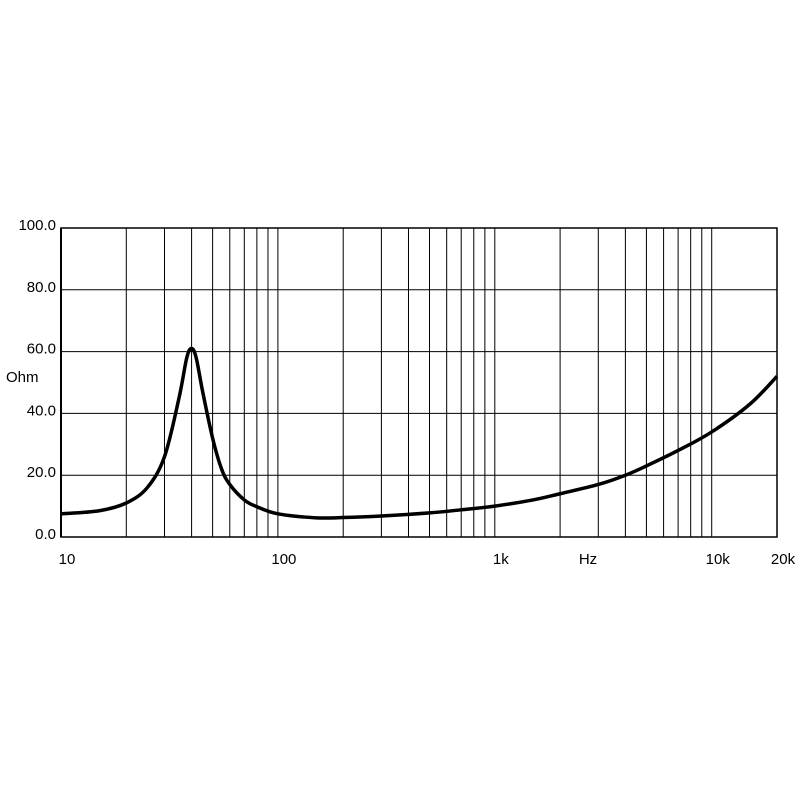 The image size is (800, 800). What do you see at coordinates (283, 559) in the screenshot?
I see `x-tick-label: 100` at bounding box center [283, 559].